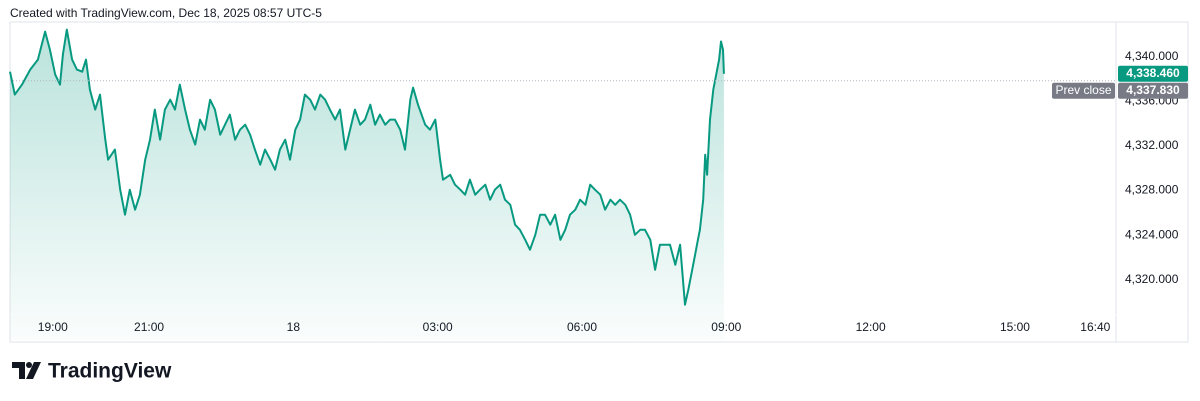  What do you see at coordinates (110, 371) in the screenshot?
I see `brand: TradingView` at bounding box center [110, 371].